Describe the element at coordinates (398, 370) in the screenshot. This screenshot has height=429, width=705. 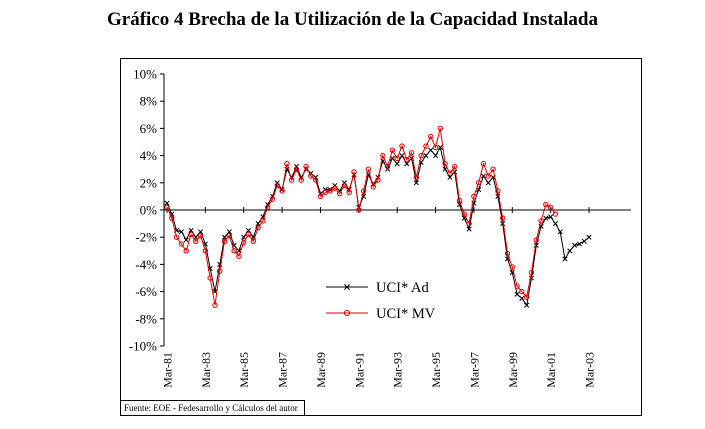
I see `svg-text: Mar-93` at that location.